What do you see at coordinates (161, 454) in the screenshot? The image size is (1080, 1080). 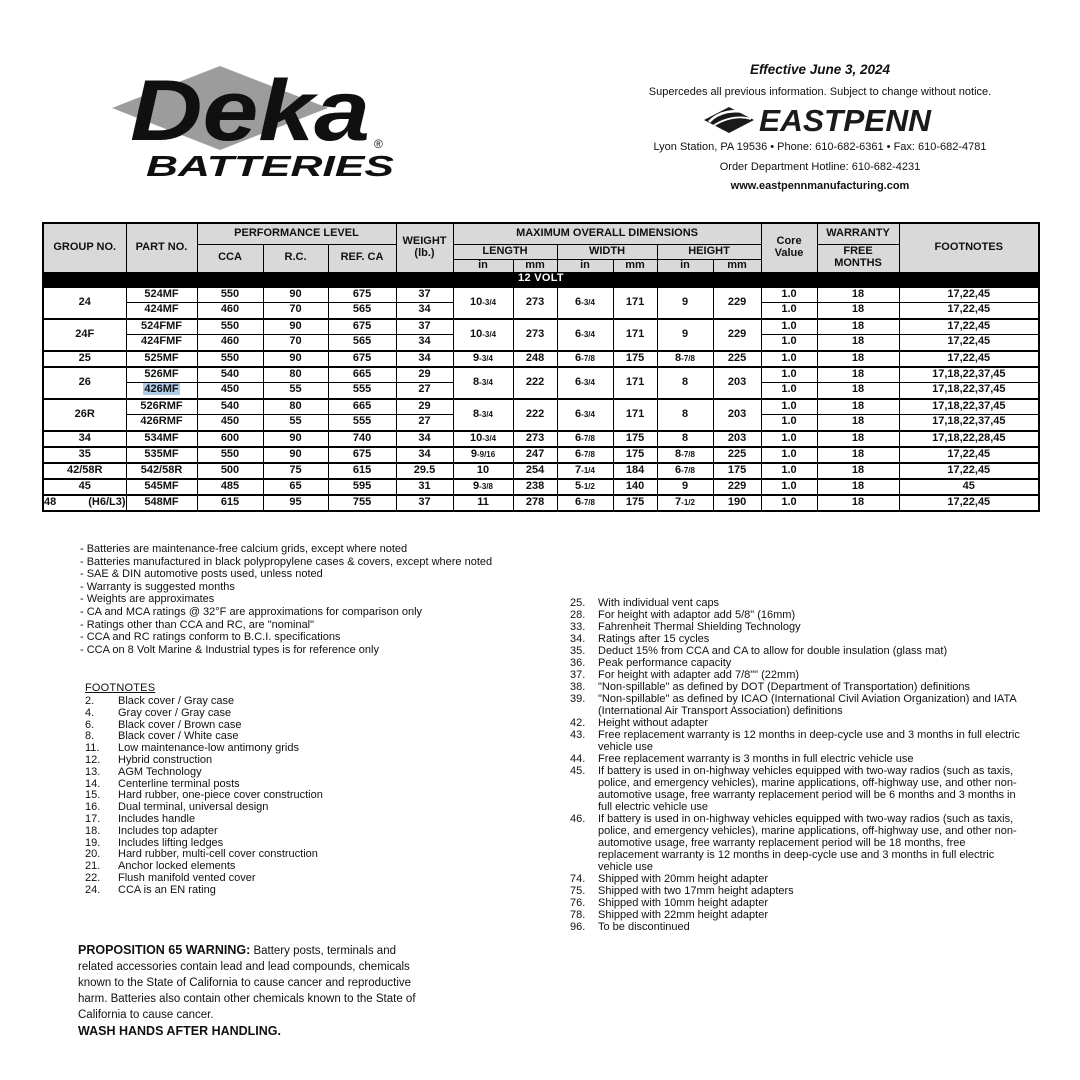 I see `cell-part-no: 535MF` at bounding box center [161, 454].